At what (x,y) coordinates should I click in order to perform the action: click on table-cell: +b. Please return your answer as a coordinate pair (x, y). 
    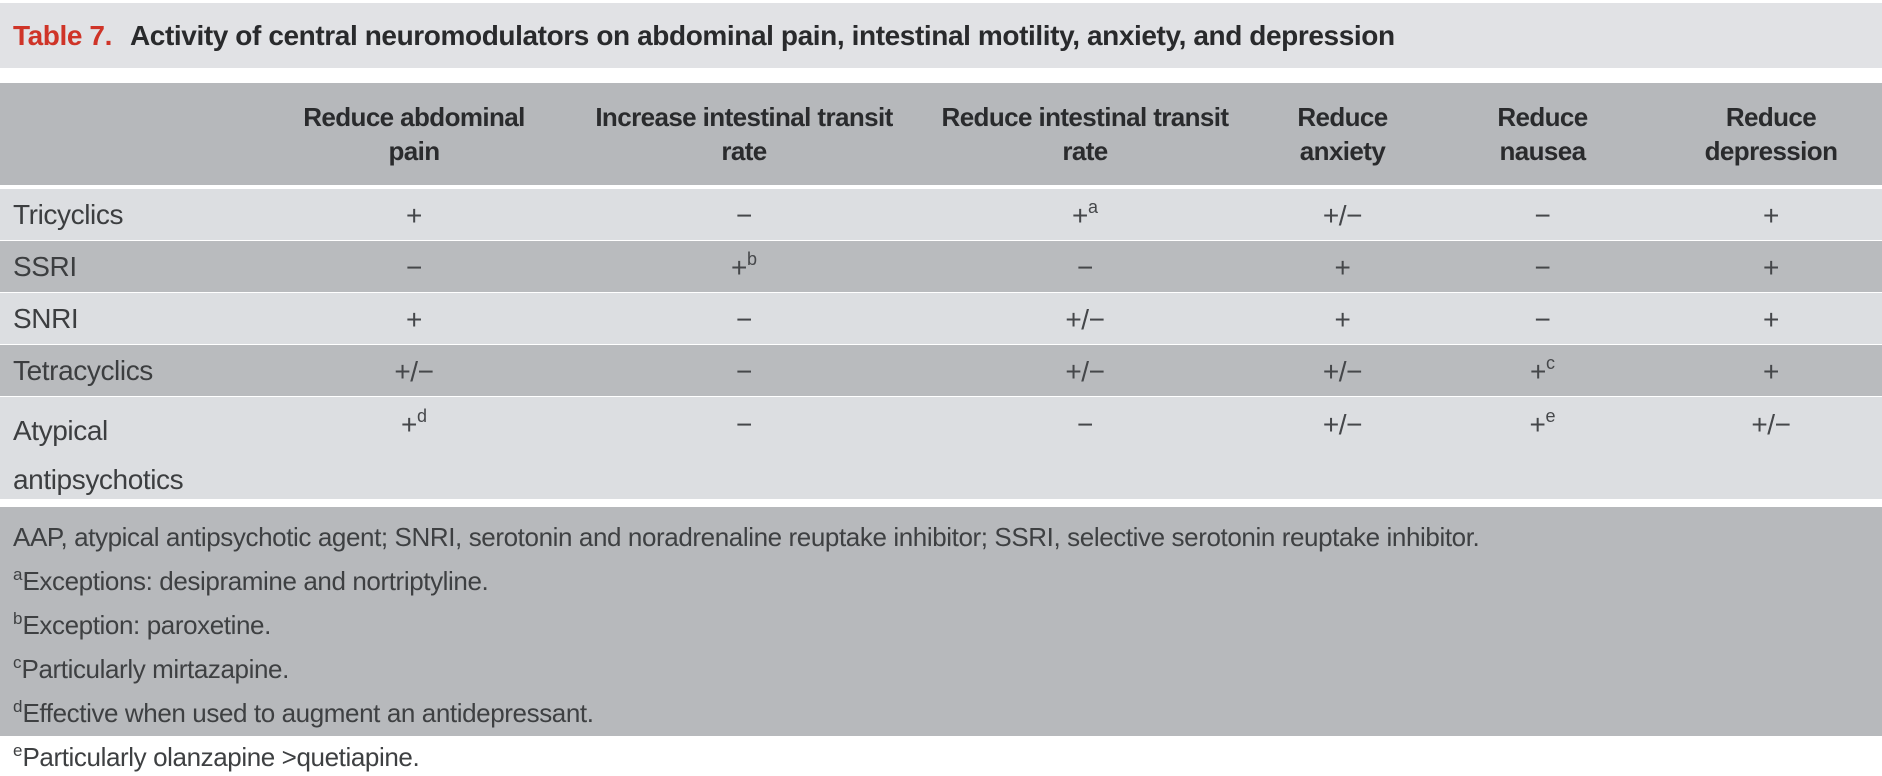
    Looking at the image, I should click on (744, 266).